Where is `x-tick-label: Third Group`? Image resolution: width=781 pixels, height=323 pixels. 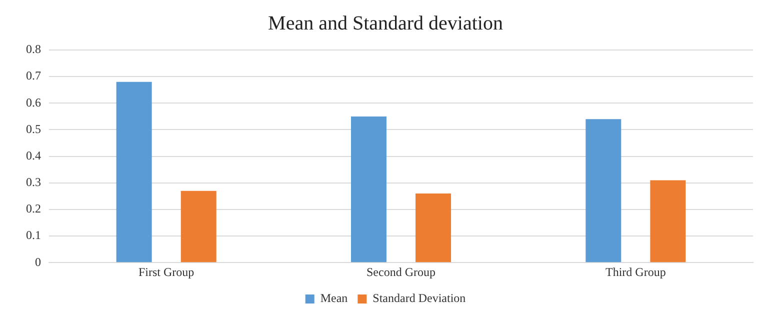 x-tick-label: Third Group is located at coordinates (636, 271).